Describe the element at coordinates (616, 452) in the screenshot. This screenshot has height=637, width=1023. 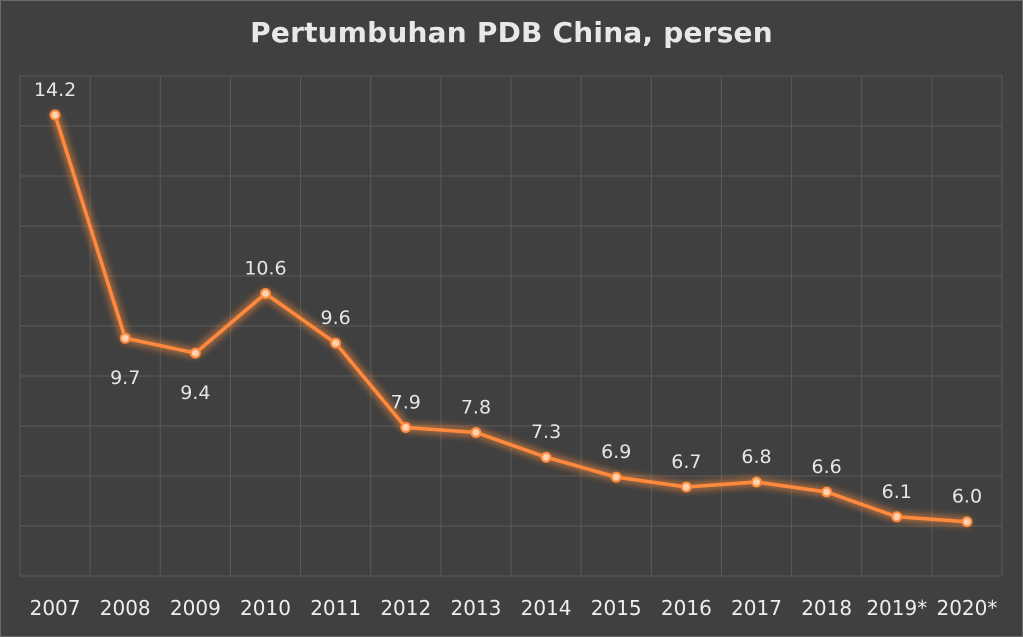
I see `data-label: 6.9` at that location.